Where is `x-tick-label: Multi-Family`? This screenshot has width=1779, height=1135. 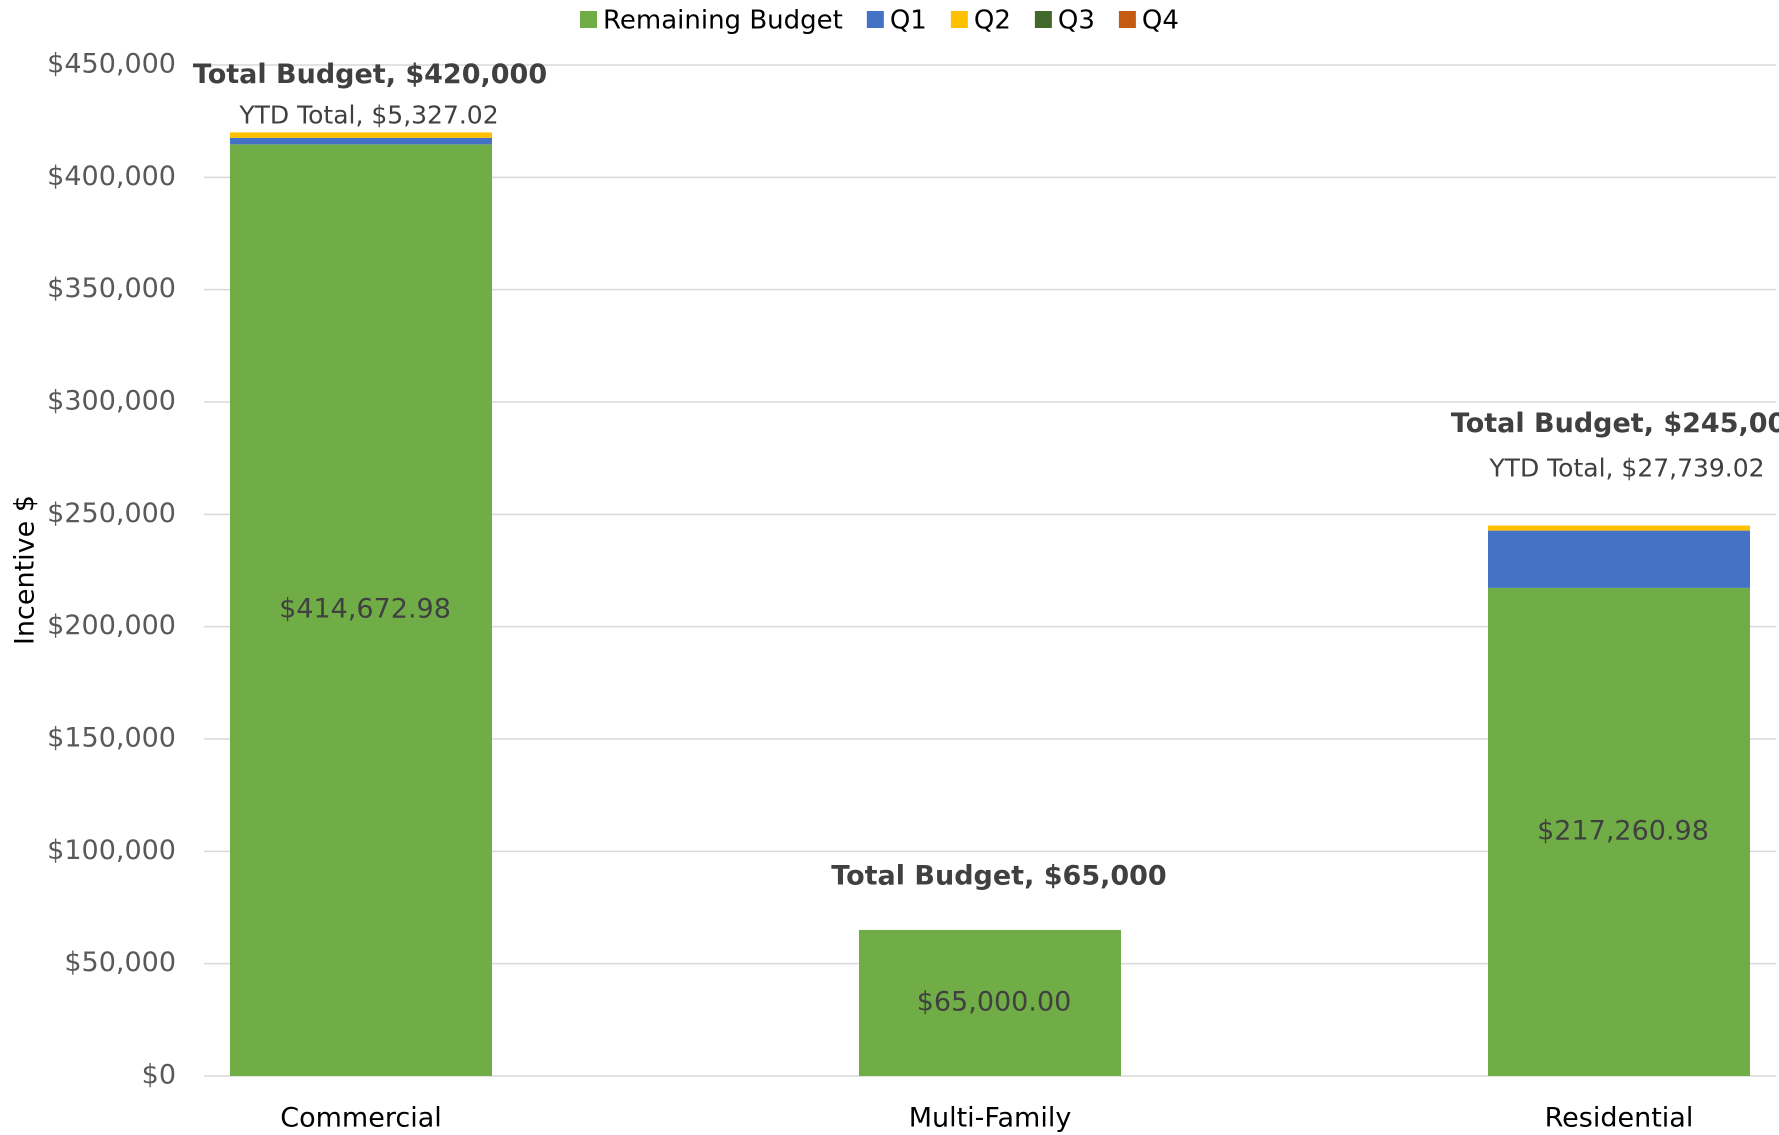 x-tick-label: Multi-Family is located at coordinates (990, 1118).